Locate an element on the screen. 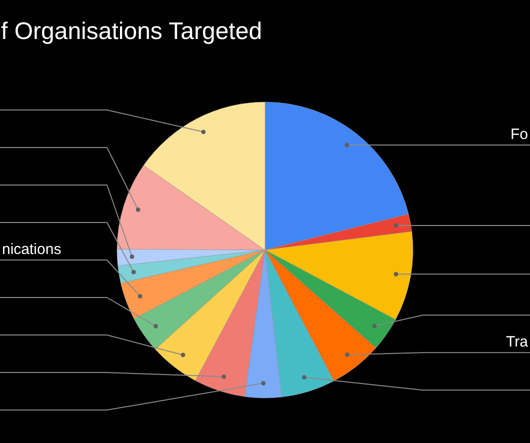  slice-label: nications is located at coordinates (32, 249).